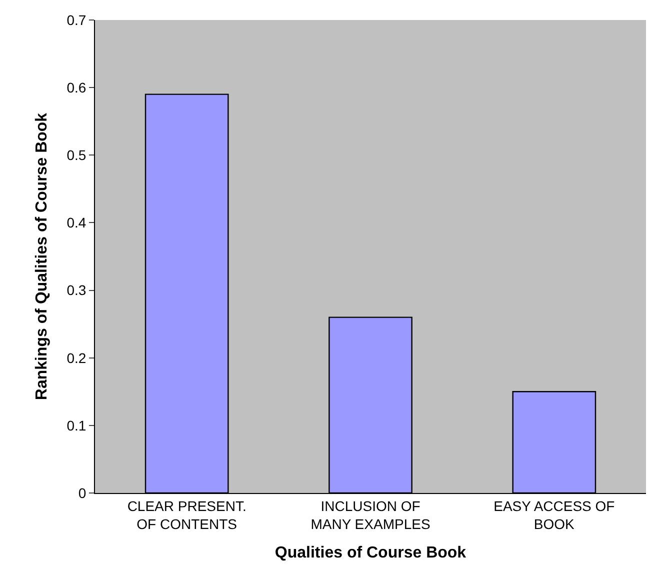 This screenshot has height=588, width=652. I want to click on x-tick-label: CLEAR PRESENT. OF CONTENTS, so click(186, 515).